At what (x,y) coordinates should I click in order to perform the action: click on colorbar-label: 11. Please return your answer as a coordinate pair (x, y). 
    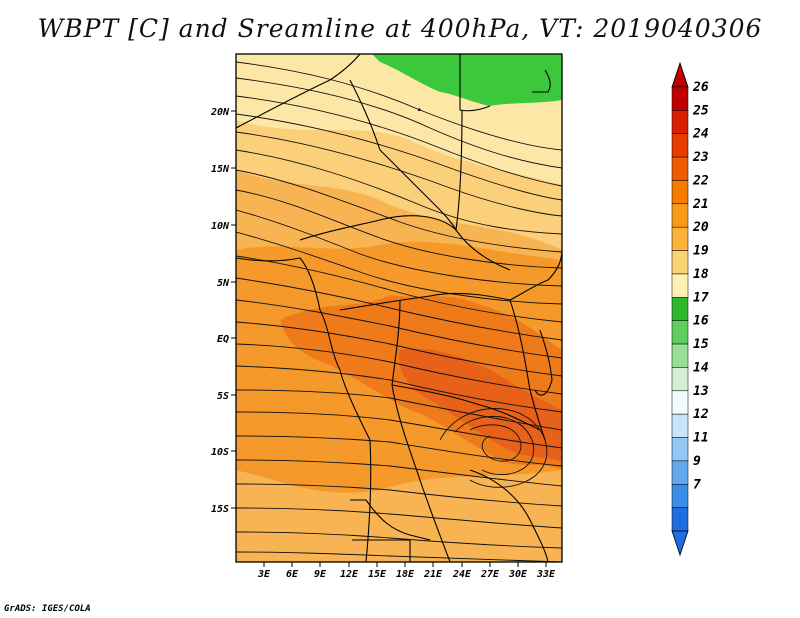
    Looking at the image, I should click on (701, 438).